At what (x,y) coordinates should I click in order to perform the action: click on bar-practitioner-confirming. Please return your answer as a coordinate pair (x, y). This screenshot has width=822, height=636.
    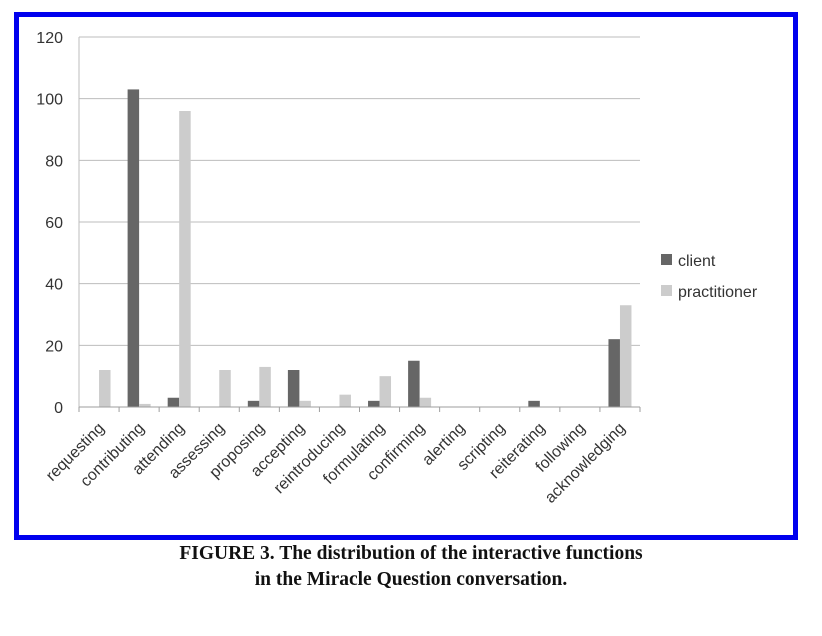
    Looking at the image, I should click on (425, 402).